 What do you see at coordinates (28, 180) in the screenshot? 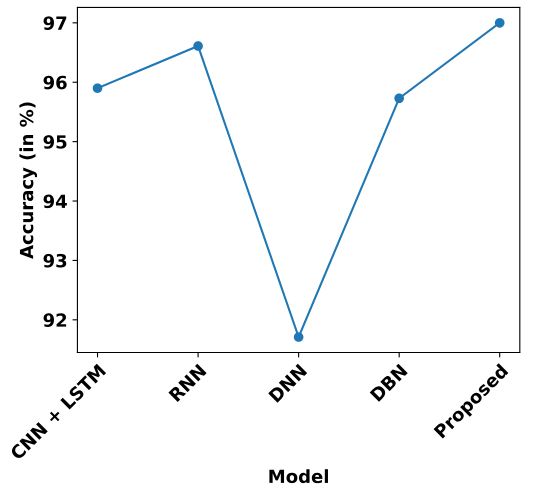
I see `y-axis-title: Accuracy (in %)` at bounding box center [28, 180].